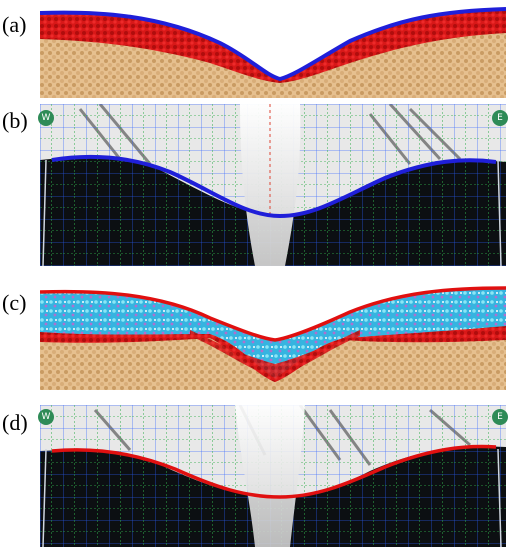 The image size is (511, 550). I want to click on panel-label-a: (a), so click(14, 24).